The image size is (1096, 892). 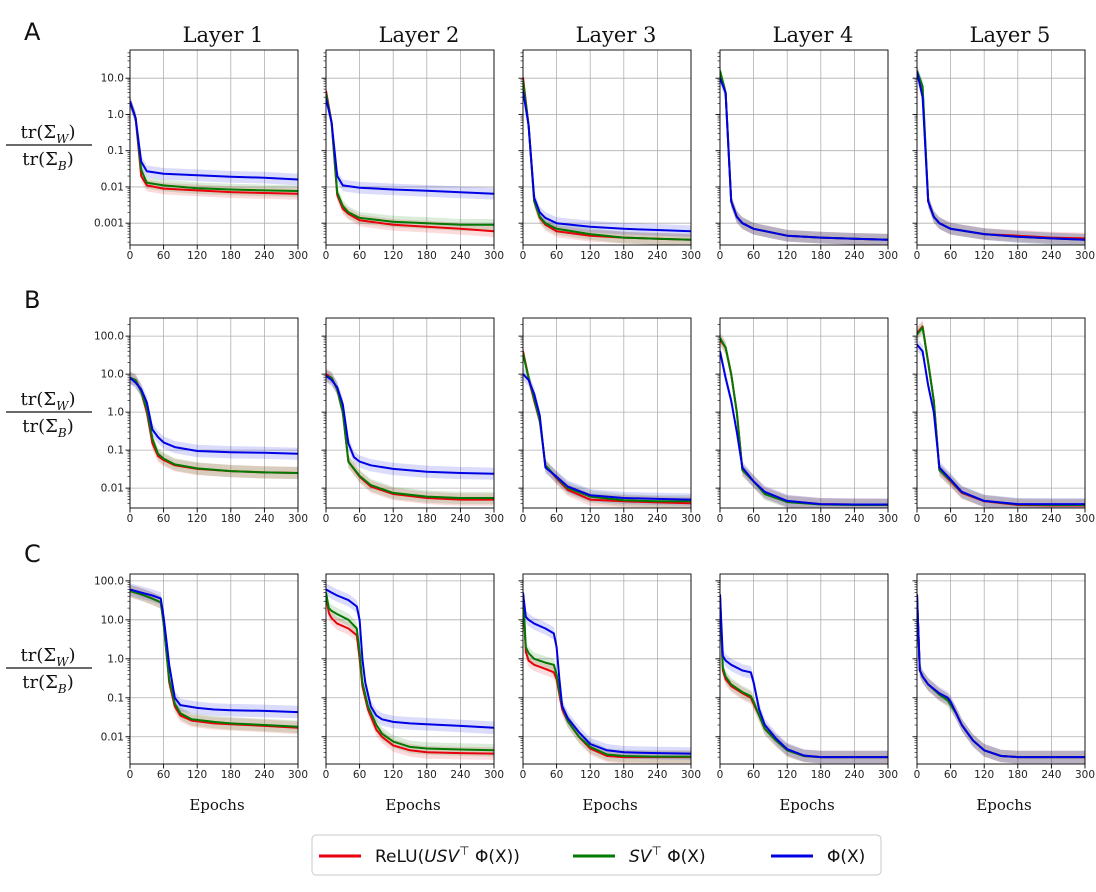 I want to click on panel-A-5: 0 60 120 180 240 300, so click(x=1003, y=155).